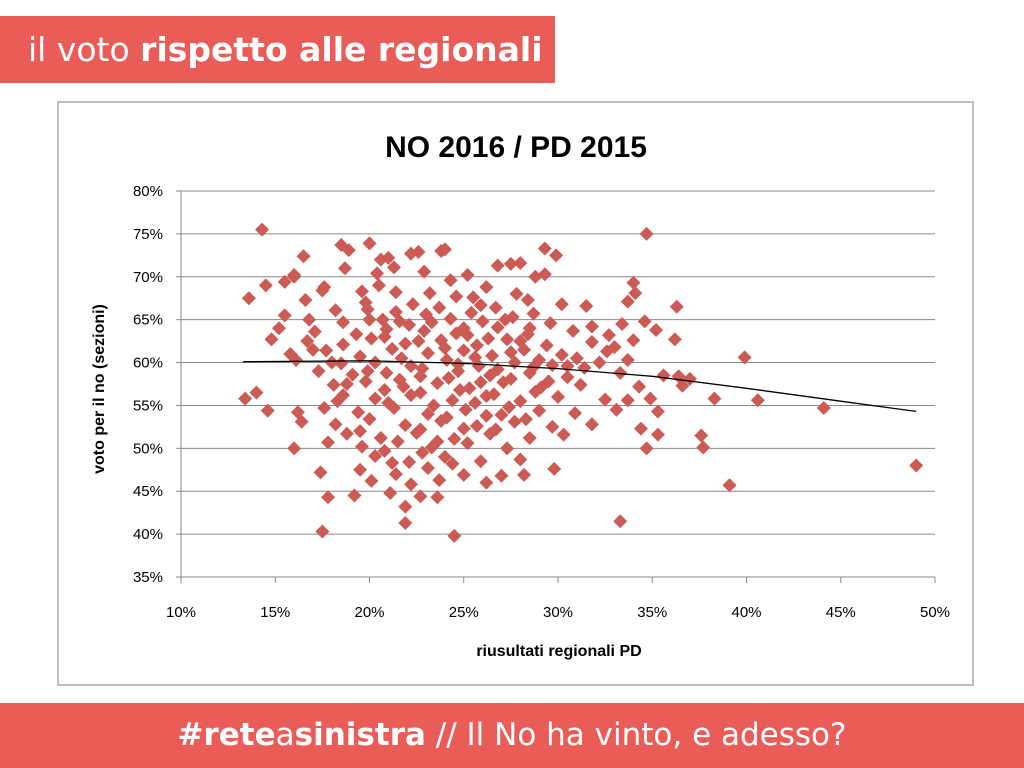  What do you see at coordinates (148, 405) in the screenshot?
I see `y-tick-label: 55%` at bounding box center [148, 405].